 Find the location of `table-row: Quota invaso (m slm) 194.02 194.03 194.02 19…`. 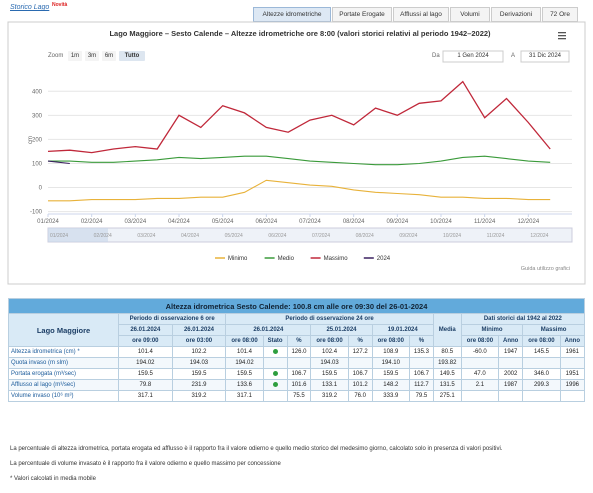

table-row: Quota invaso (m slm) 194.02 194.03 194.02 19… is located at coordinates (297, 363).